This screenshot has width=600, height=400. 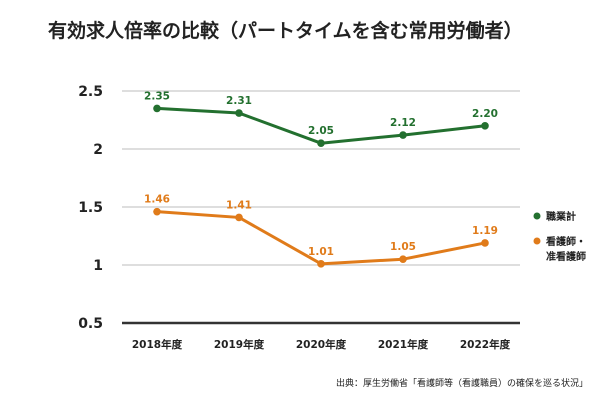 I want to click on data-label: 2.12, so click(x=403, y=123).